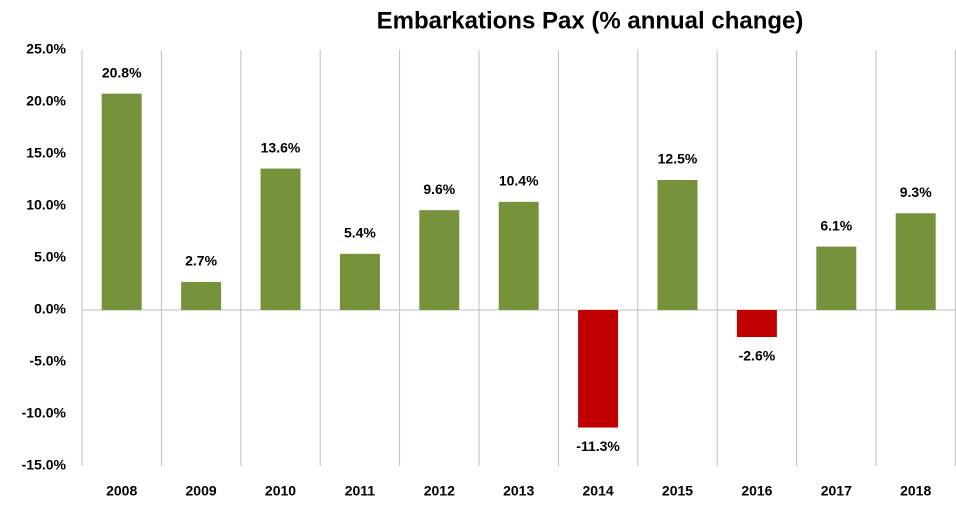 The height and width of the screenshot is (511, 956). I want to click on y-tick-label: 15.0%, so click(46, 153).